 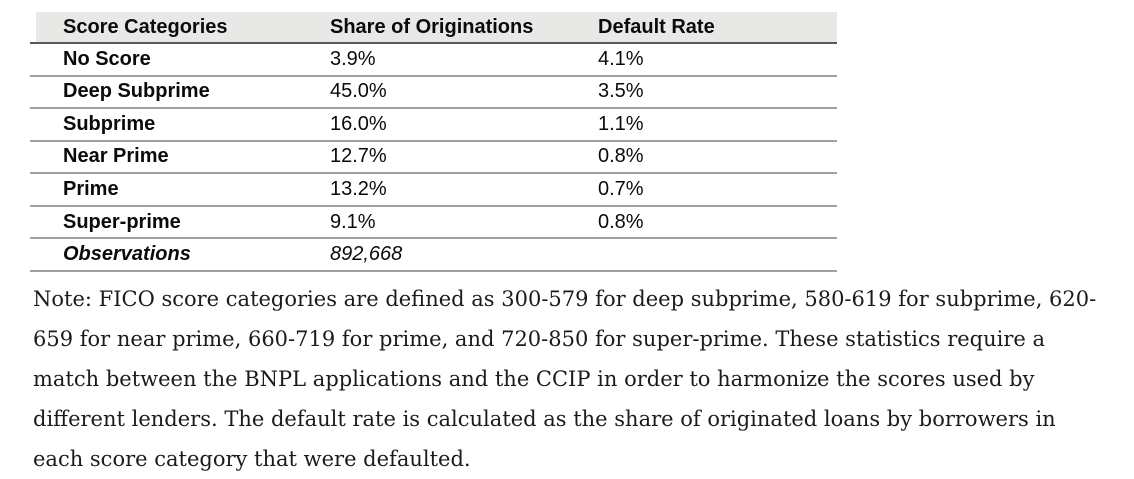 What do you see at coordinates (366, 254) in the screenshot?
I see `observations-value: 892,668` at bounding box center [366, 254].